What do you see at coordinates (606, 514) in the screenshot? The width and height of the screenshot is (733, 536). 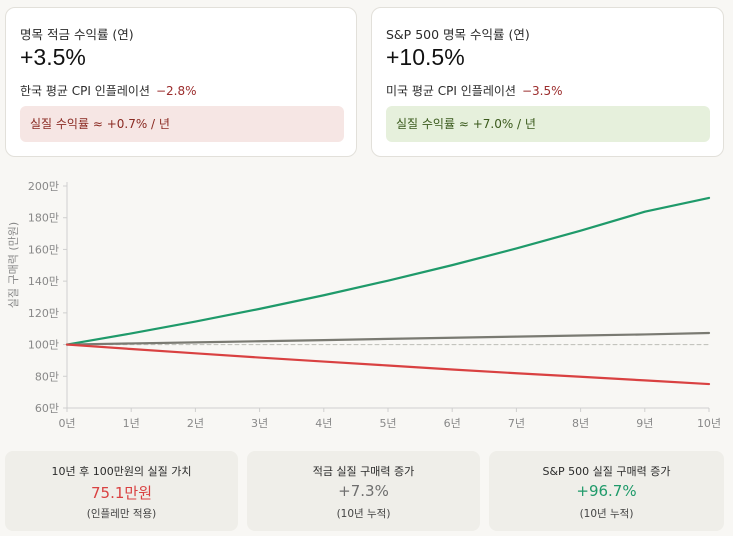 I see `stat-sp500-growth-note: (10년 누적)` at bounding box center [606, 514].